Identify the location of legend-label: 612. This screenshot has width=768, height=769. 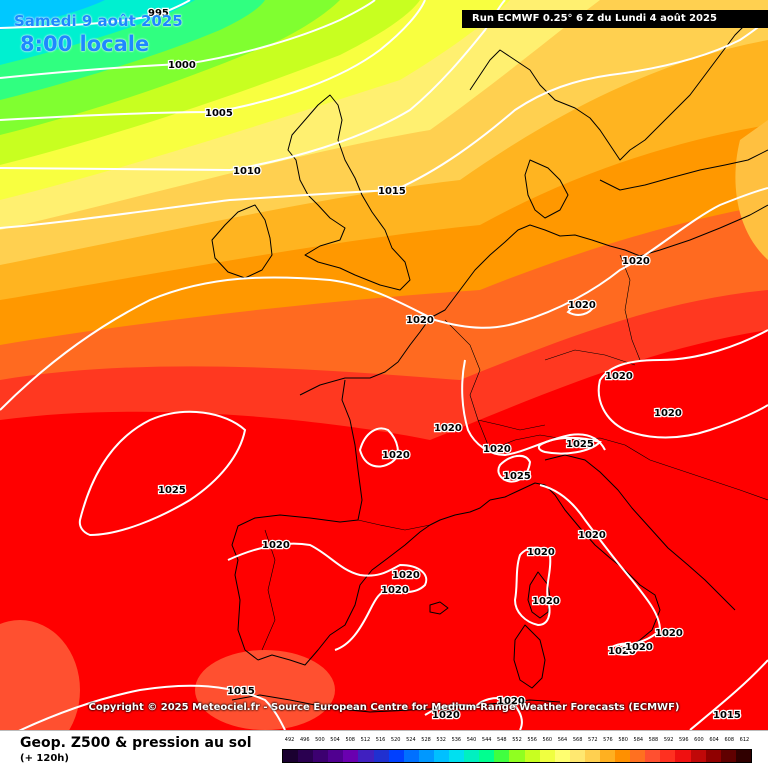
(744, 740).